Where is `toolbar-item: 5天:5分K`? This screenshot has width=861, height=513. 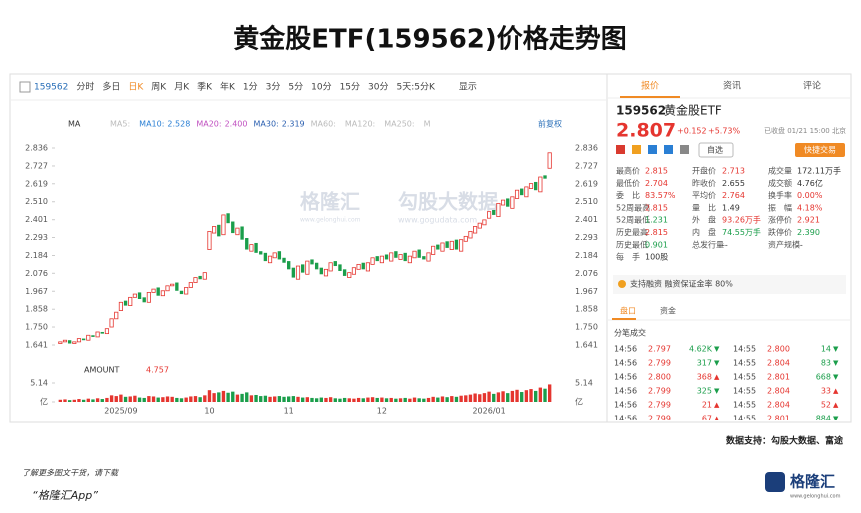 toolbar-item: 5天:5分K is located at coordinates (415, 87).